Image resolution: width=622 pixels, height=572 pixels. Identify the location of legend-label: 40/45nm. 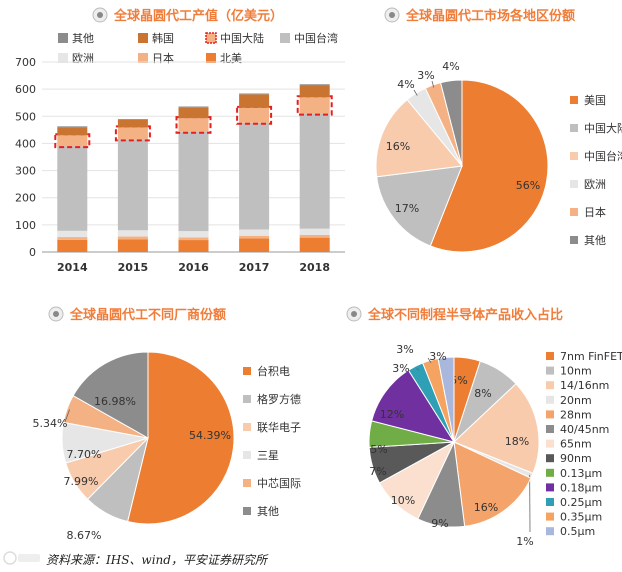
(584, 429).